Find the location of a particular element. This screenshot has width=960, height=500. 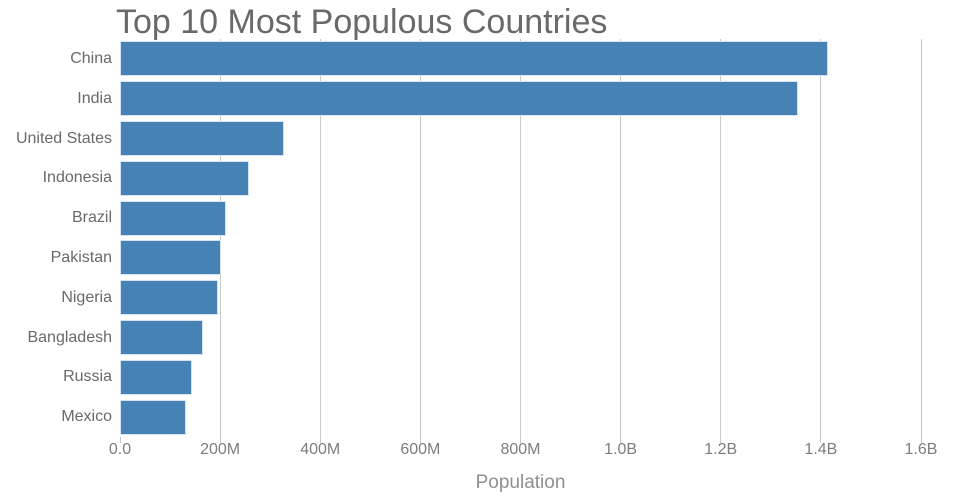

y-label-mexico: Mexico is located at coordinates (86, 417).